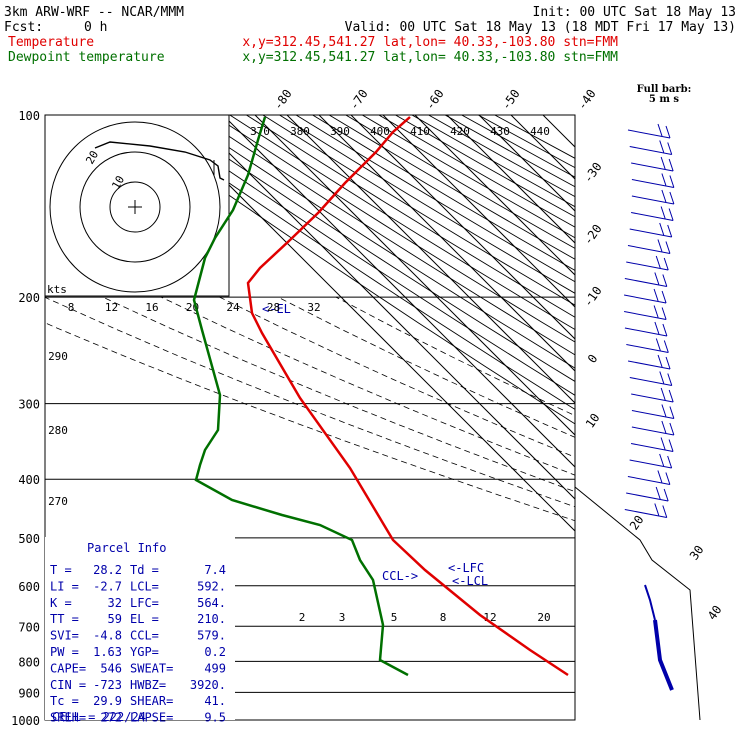  What do you see at coordinates (664, 89) in the screenshot?
I see `barb-title: Full barb:` at bounding box center [664, 89].